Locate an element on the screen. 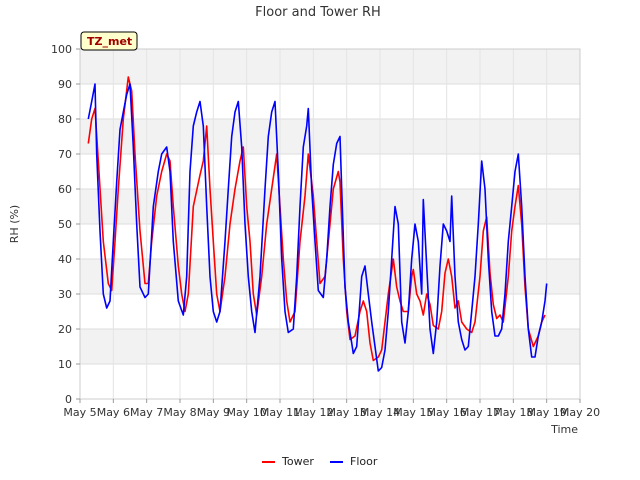  x-tick-label: May 9 is located at coordinates (213, 412).